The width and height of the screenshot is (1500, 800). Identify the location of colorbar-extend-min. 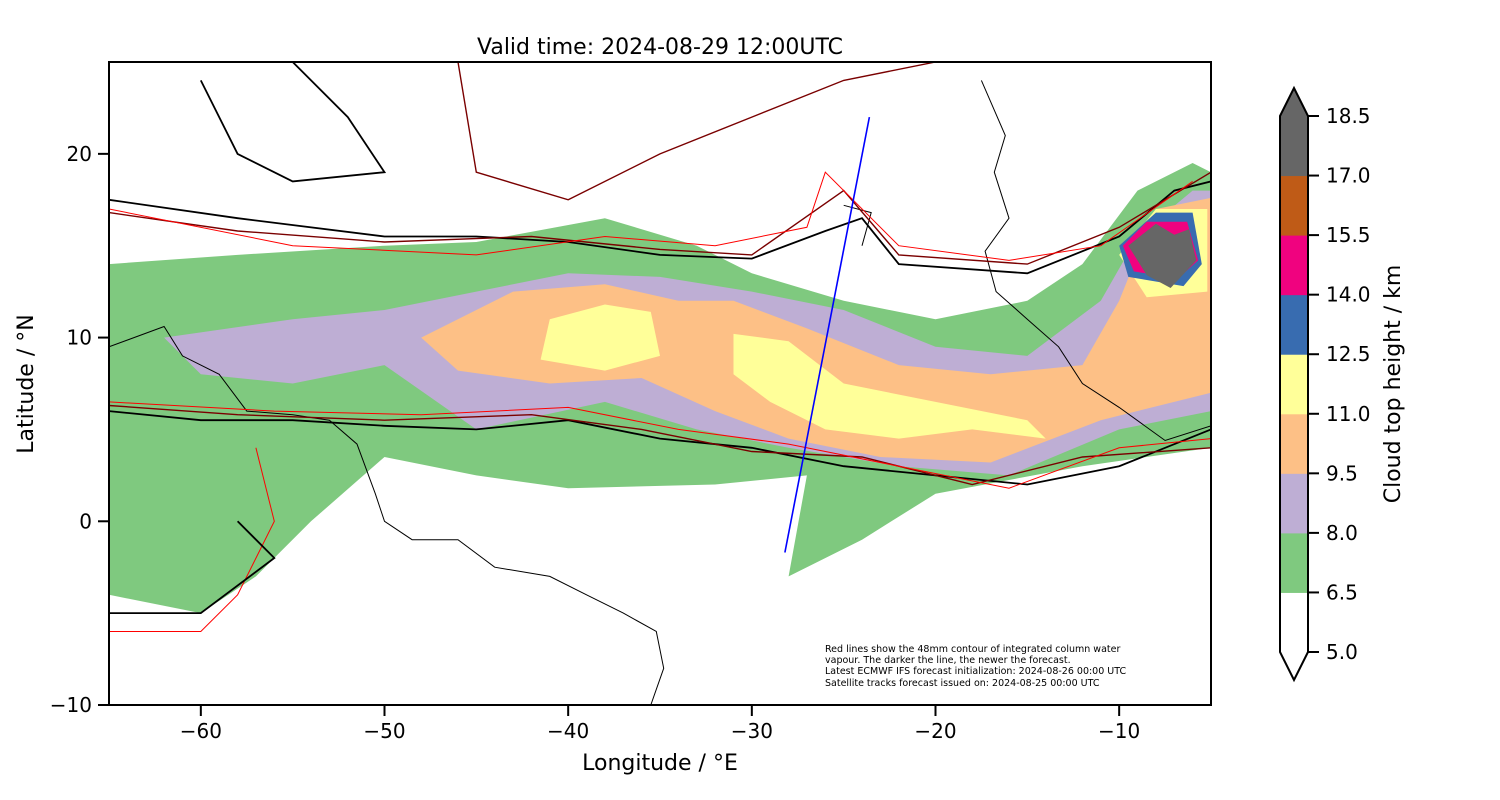
(1294, 666).